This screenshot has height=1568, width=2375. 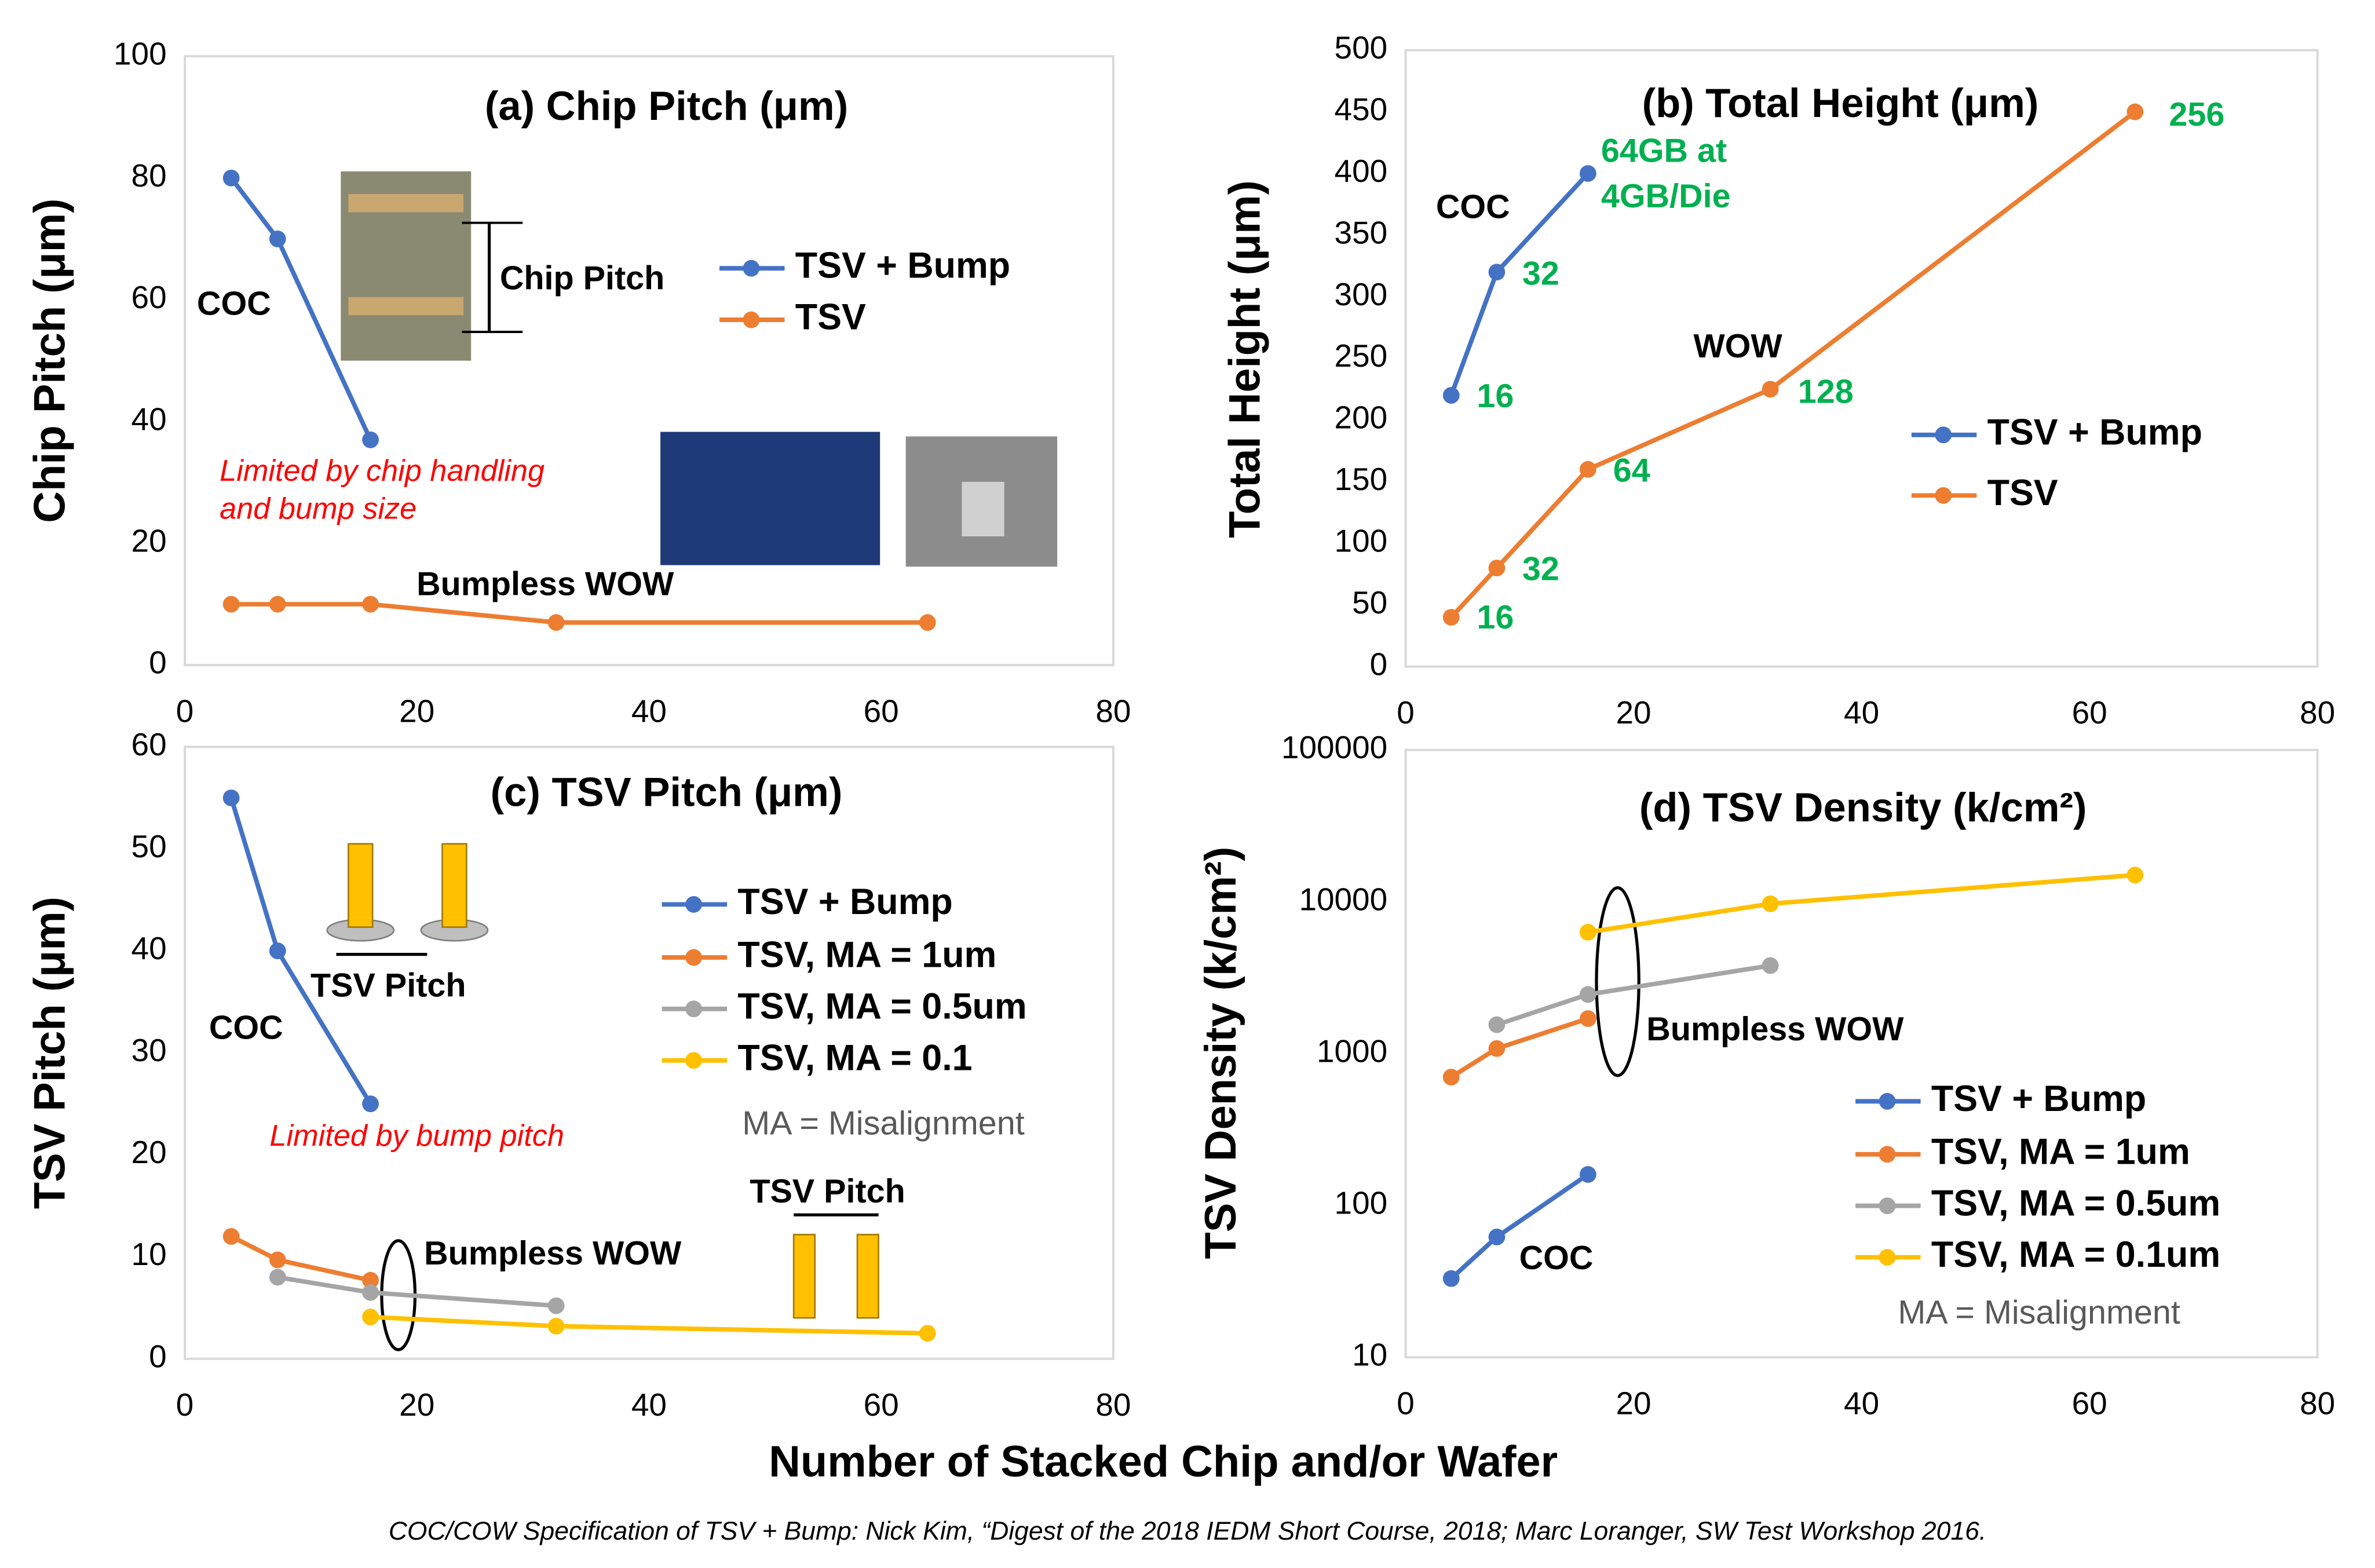 I want to click on annotation: Chip Pitch, so click(x=582, y=278).